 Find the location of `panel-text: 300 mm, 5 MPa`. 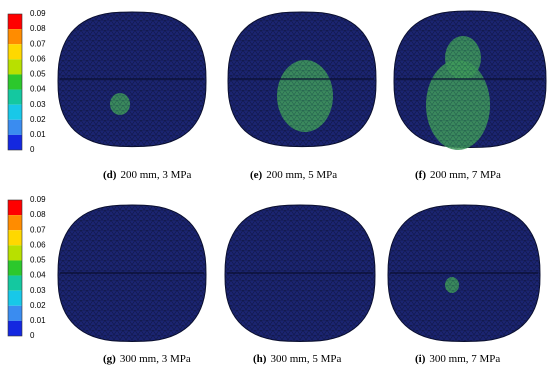

panel-text: 300 mm, 5 MPa is located at coordinates (305, 359).